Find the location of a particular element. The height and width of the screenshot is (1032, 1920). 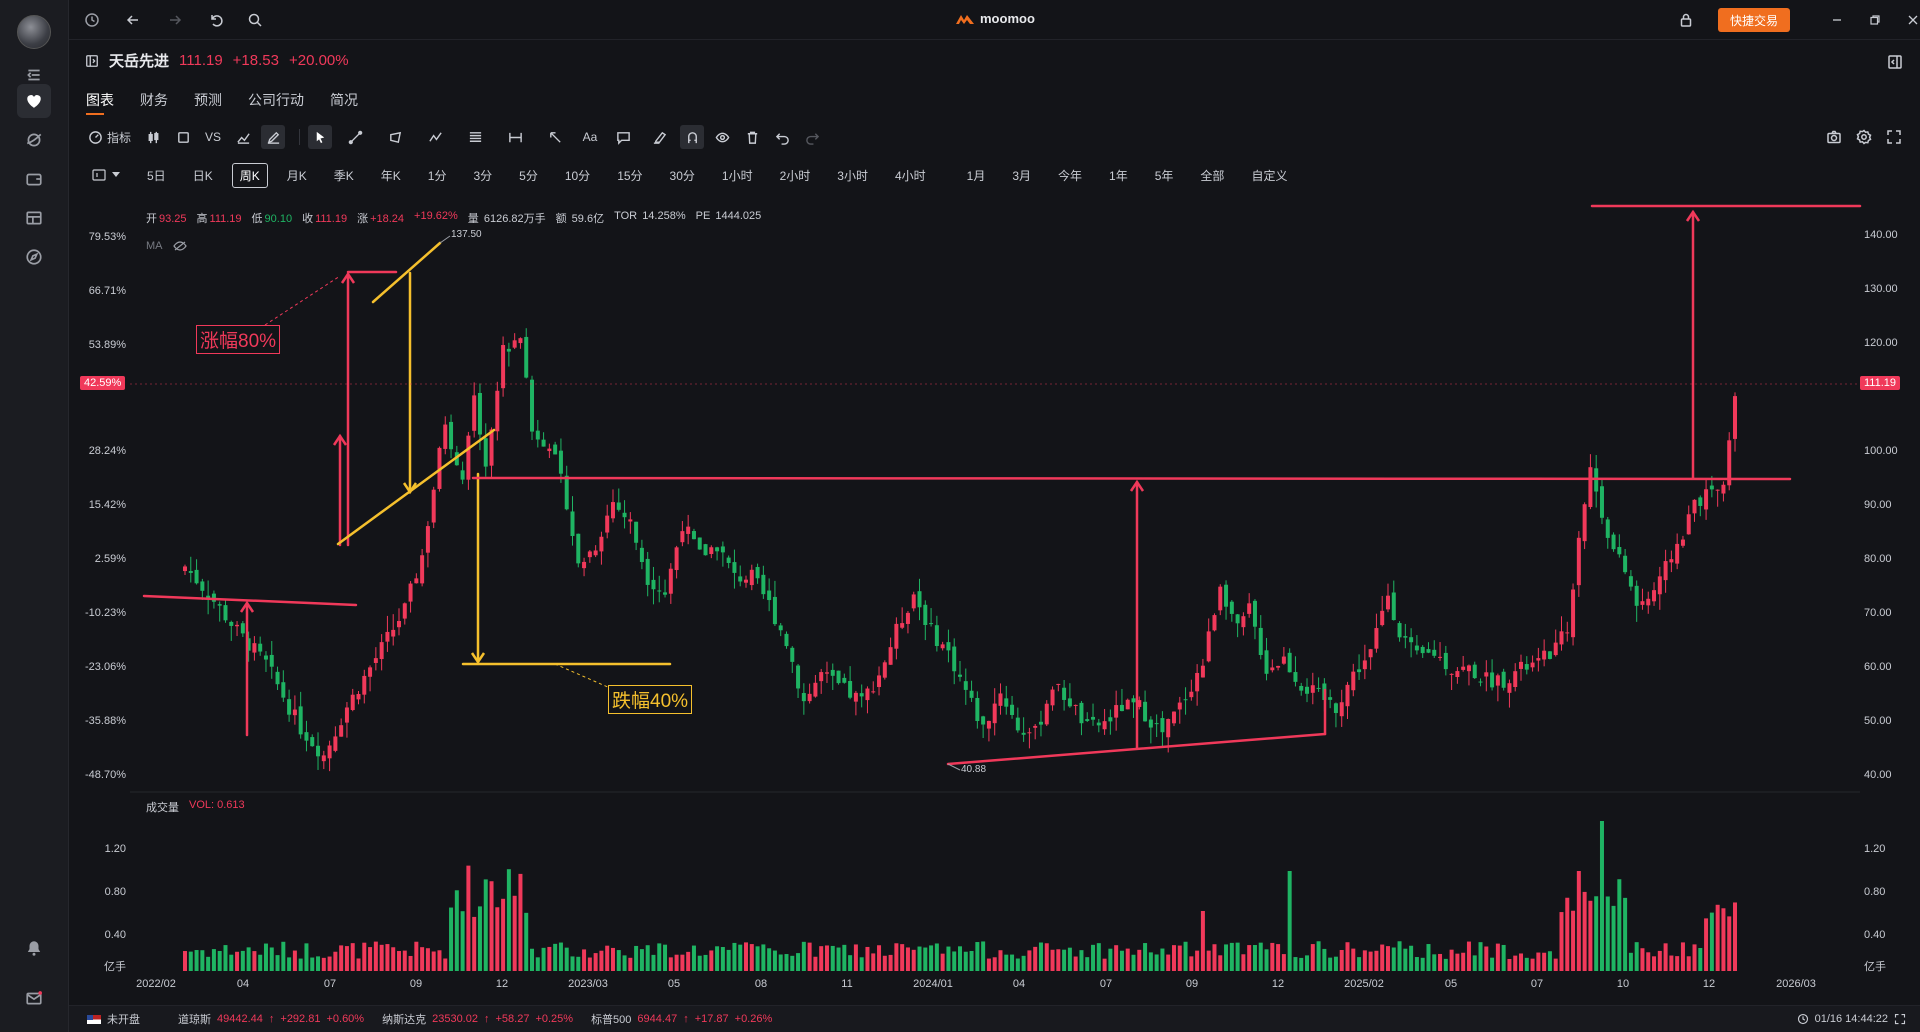

period-5d: 5日 is located at coordinates (156, 175).